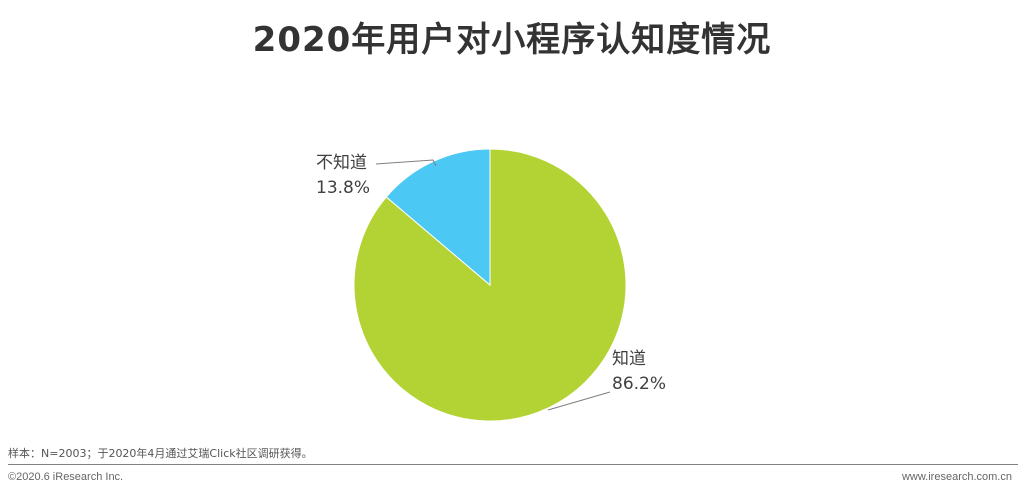 The image size is (1024, 496). I want to click on leader-line-bu-zhidao, so click(406, 163).